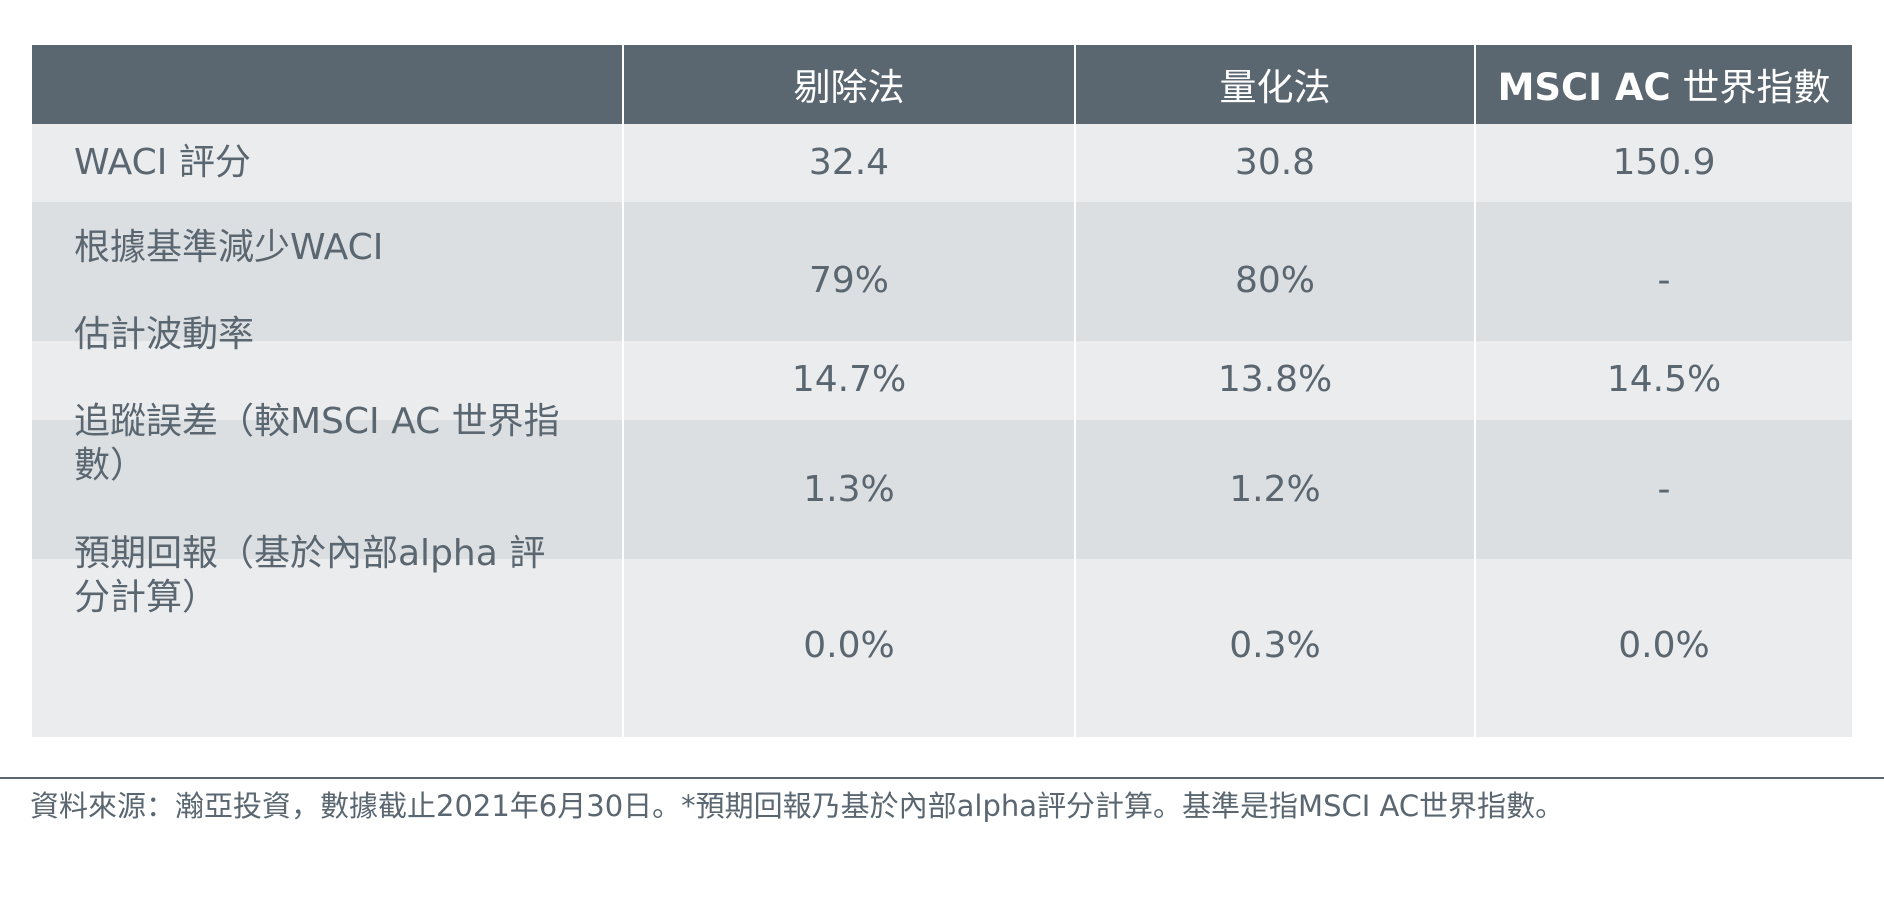 This screenshot has height=899, width=1884. I want to click on value-volatility-msci: 14.5%, so click(1664, 379).